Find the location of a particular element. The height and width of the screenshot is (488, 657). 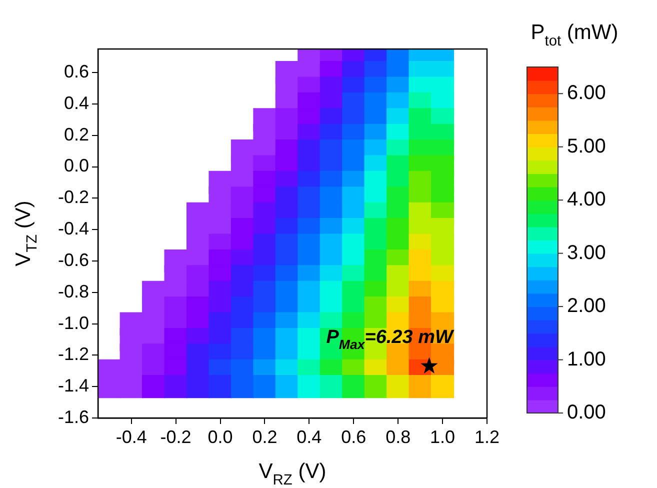

x-tick-label: -0.4 is located at coordinates (131, 436).